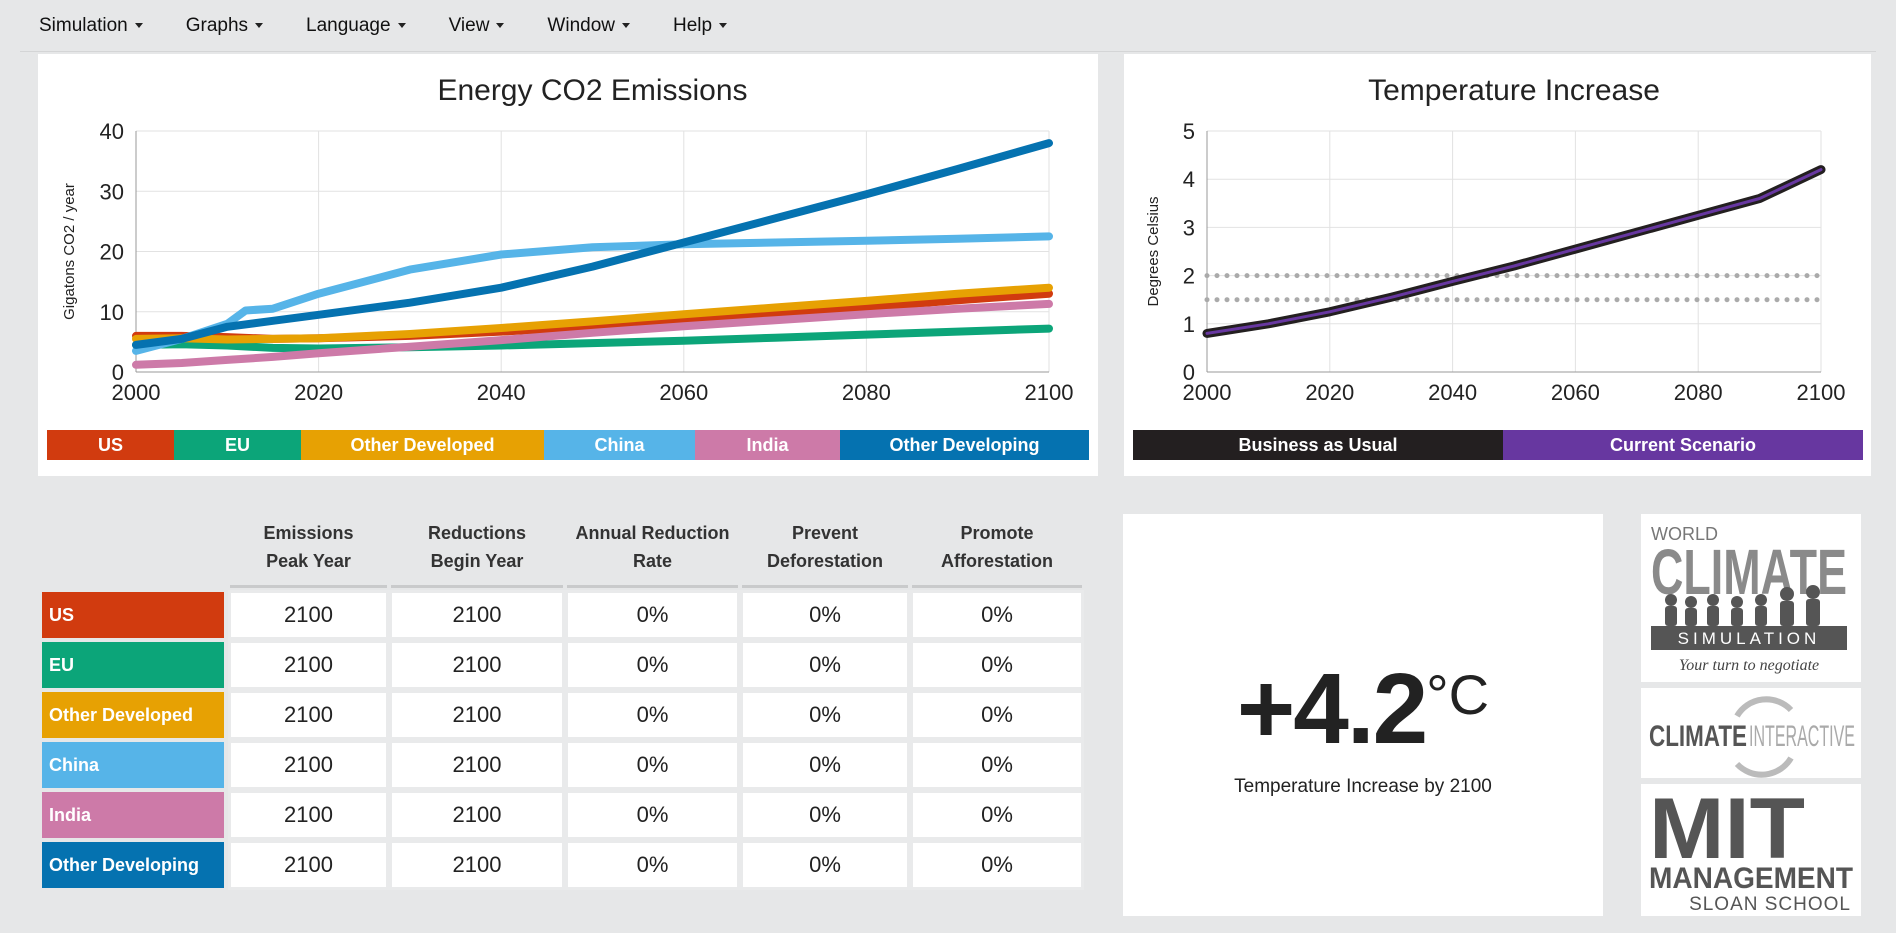 Image resolution: width=1896 pixels, height=933 pixels. Describe the element at coordinates (1514, 90) in the screenshot. I see `chart-title: Temperature Increase` at that location.